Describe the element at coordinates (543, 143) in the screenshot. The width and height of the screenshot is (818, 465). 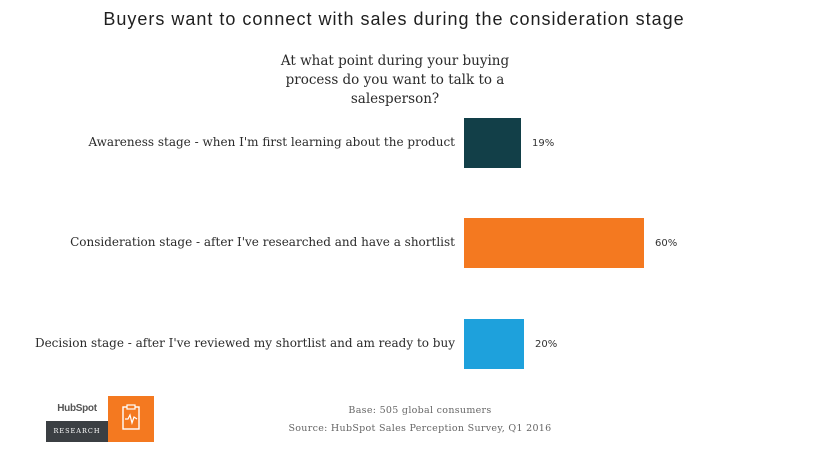
I see `value-label: 19%` at that location.